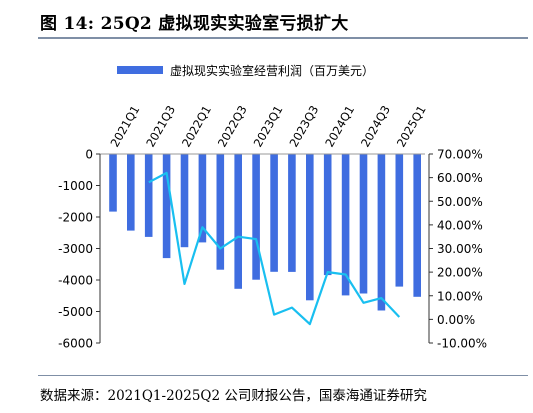  Describe the element at coordinates (232, 126) in the screenshot. I see `x-axis-tick-label: 2022Q3` at that location.